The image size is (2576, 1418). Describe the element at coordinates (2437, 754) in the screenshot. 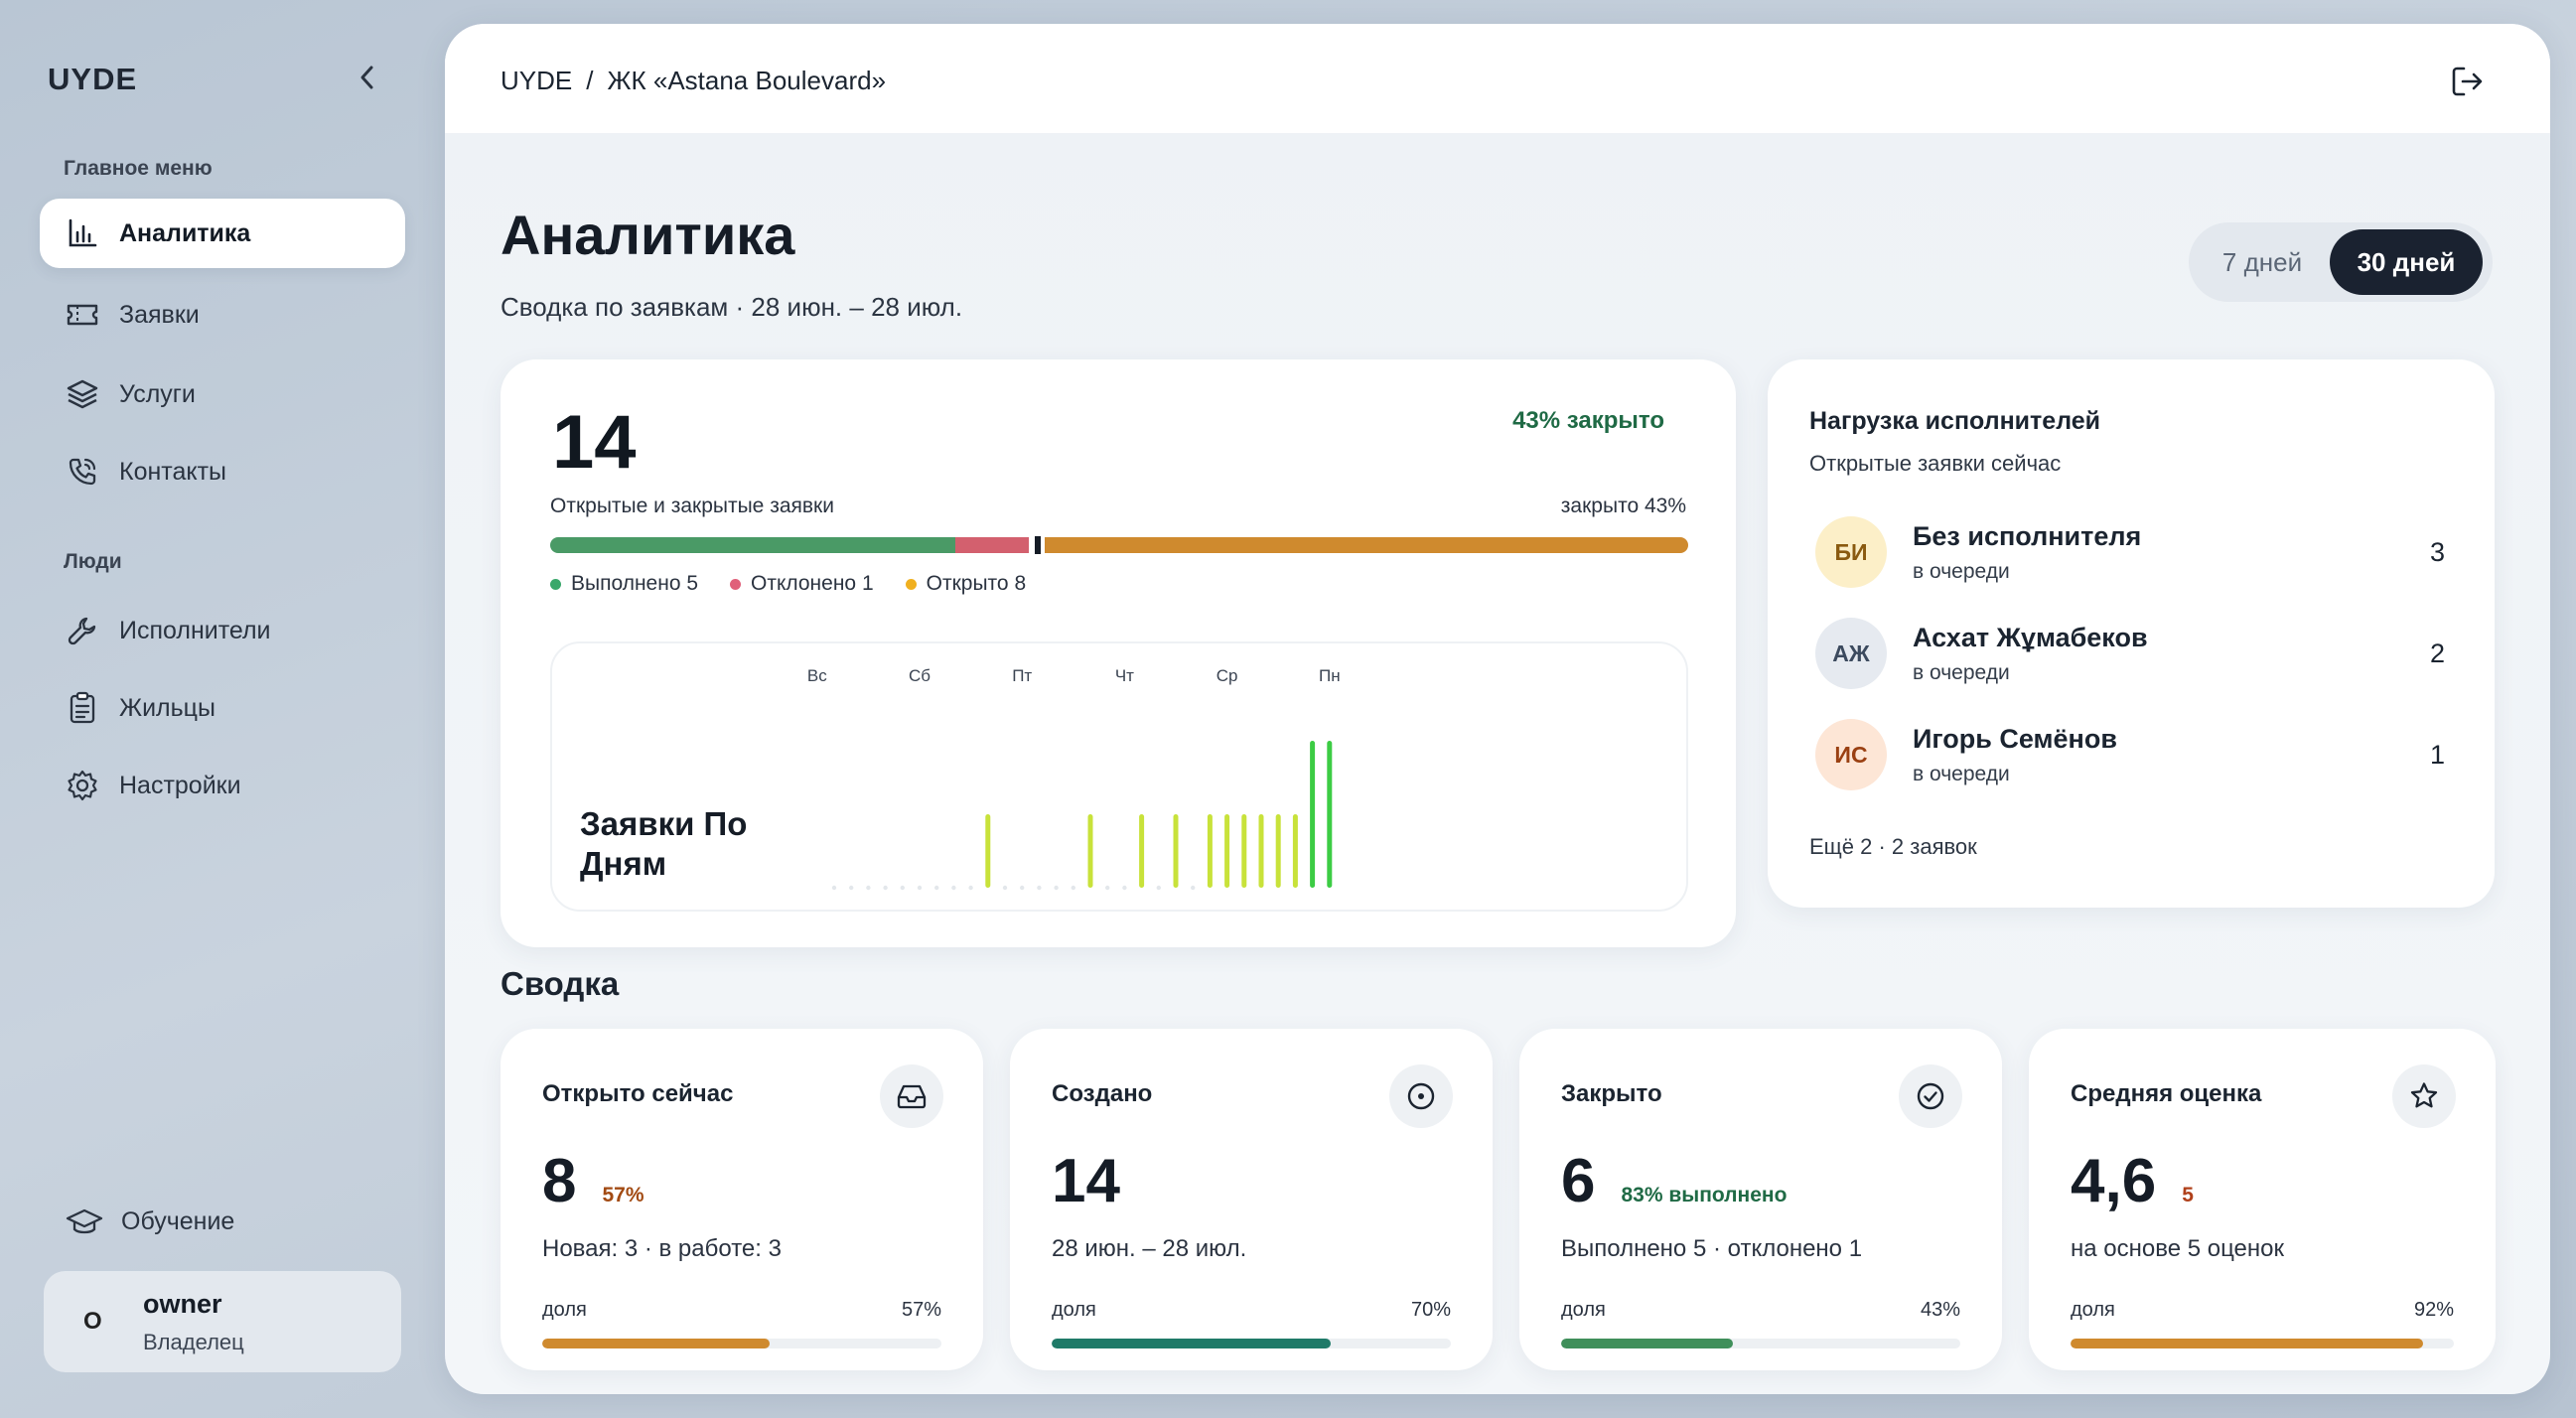

I see `worker-count: 1` at that location.